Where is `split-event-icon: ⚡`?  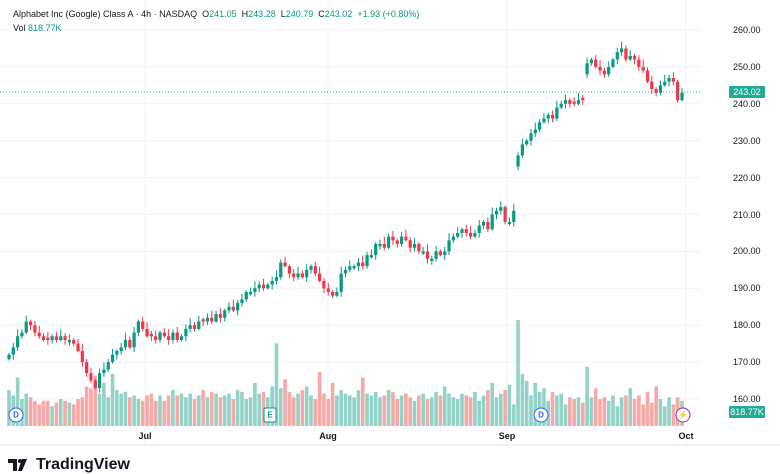
split-event-icon: ⚡ is located at coordinates (683, 415).